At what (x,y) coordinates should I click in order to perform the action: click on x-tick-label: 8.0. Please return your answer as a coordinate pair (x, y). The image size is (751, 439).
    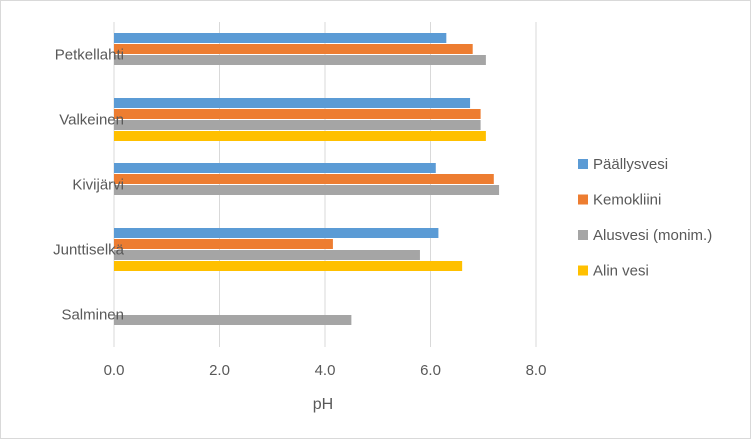
    Looking at the image, I should click on (536, 370).